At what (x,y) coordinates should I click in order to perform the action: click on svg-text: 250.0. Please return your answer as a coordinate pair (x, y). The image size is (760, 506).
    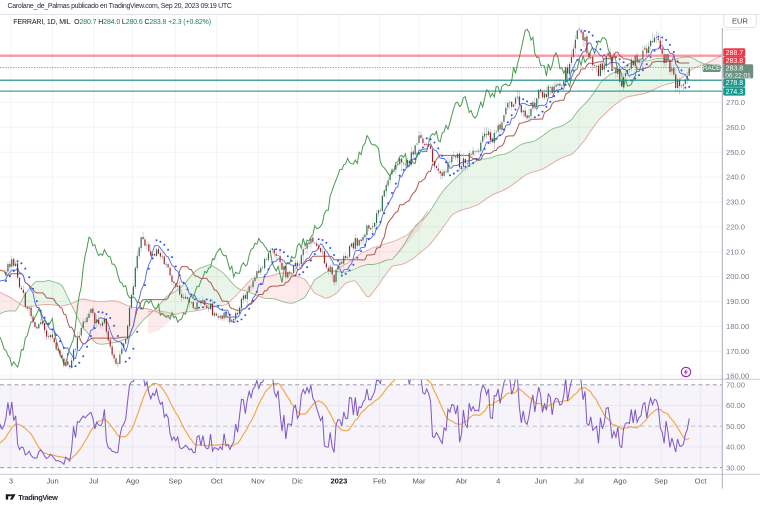
    Looking at the image, I should click on (735, 152).